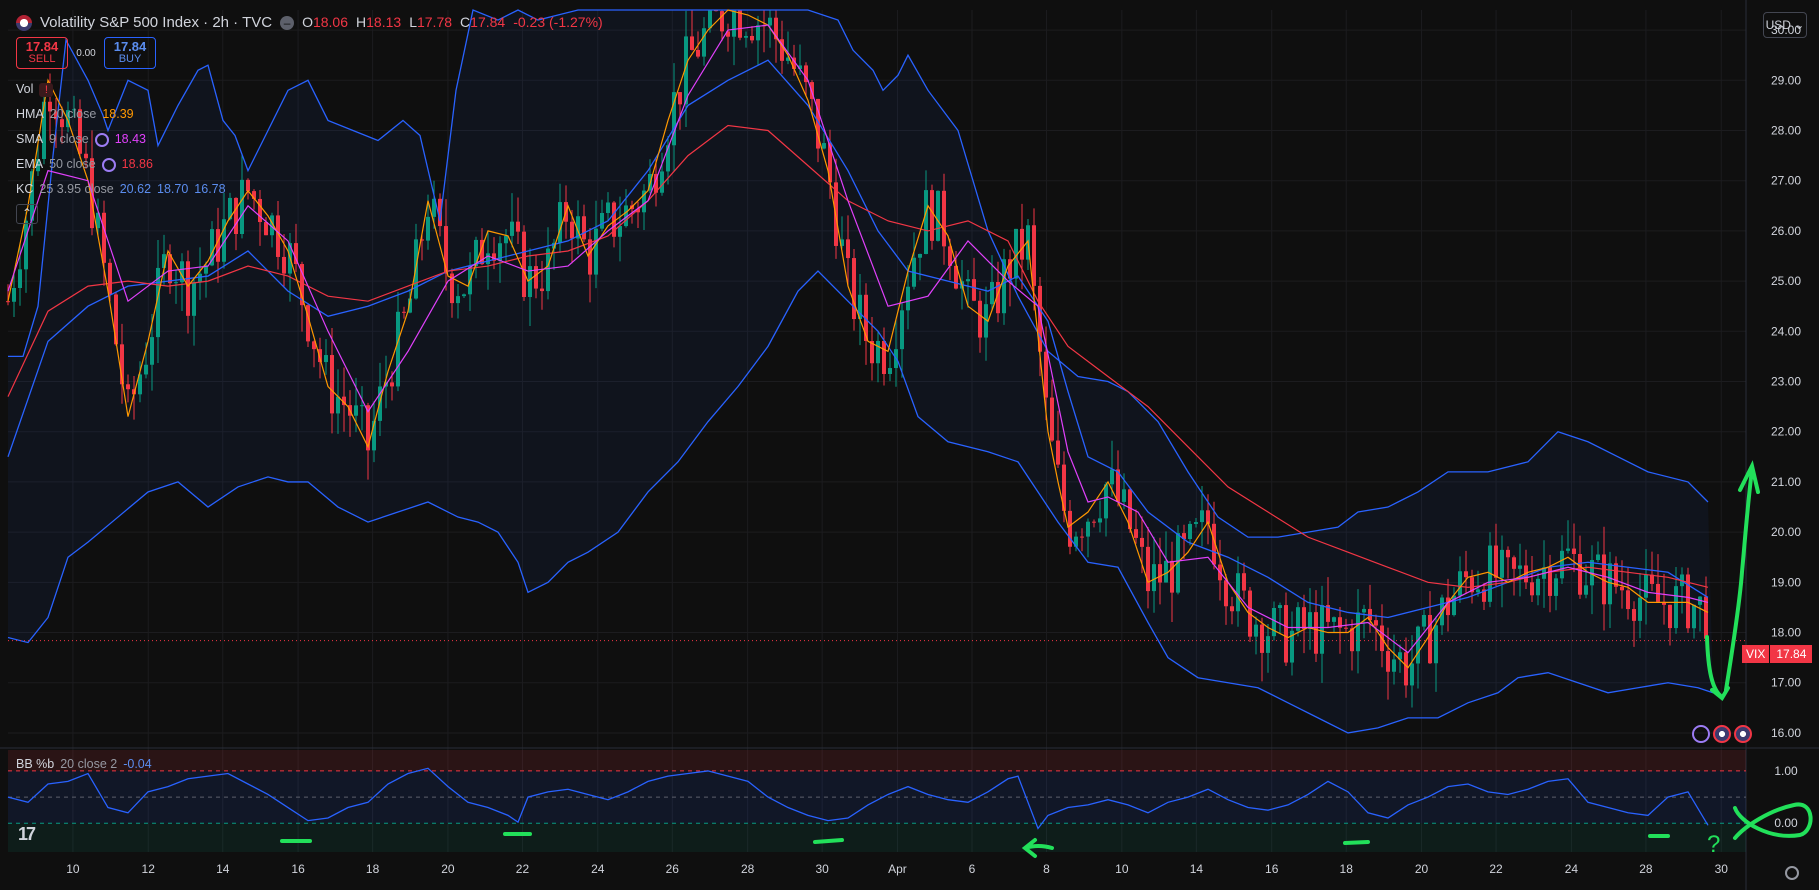  Describe the element at coordinates (448, 869) in the screenshot. I see `time-tick-label: 20` at that location.